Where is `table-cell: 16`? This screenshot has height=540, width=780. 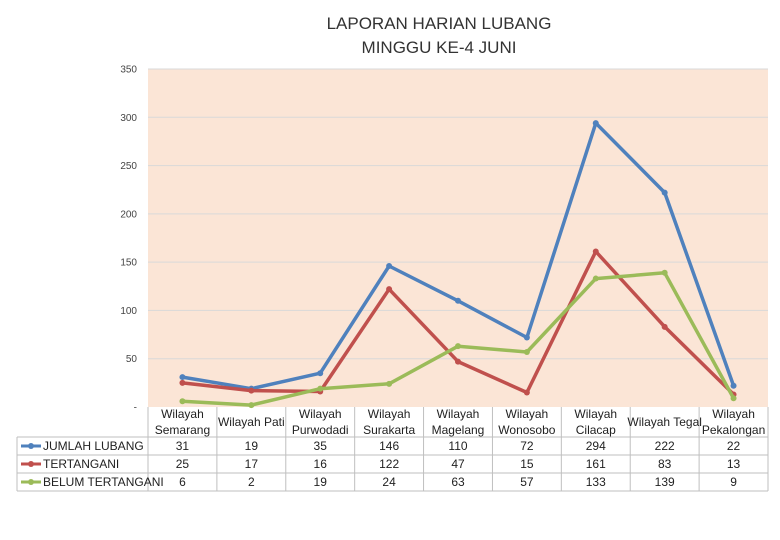
table-cell: 16 is located at coordinates (321, 464).